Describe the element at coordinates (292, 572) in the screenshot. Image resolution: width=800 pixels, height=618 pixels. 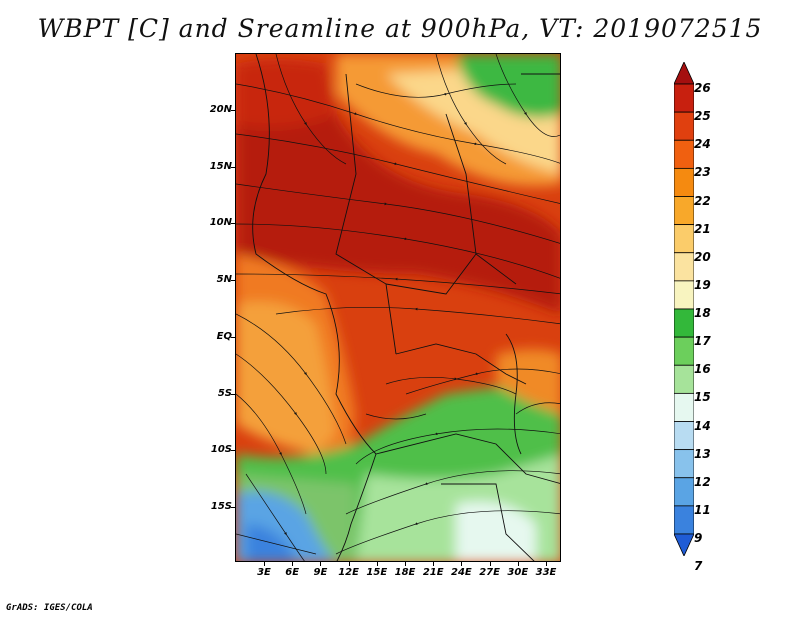
I see `lon-label: 6E` at that location.